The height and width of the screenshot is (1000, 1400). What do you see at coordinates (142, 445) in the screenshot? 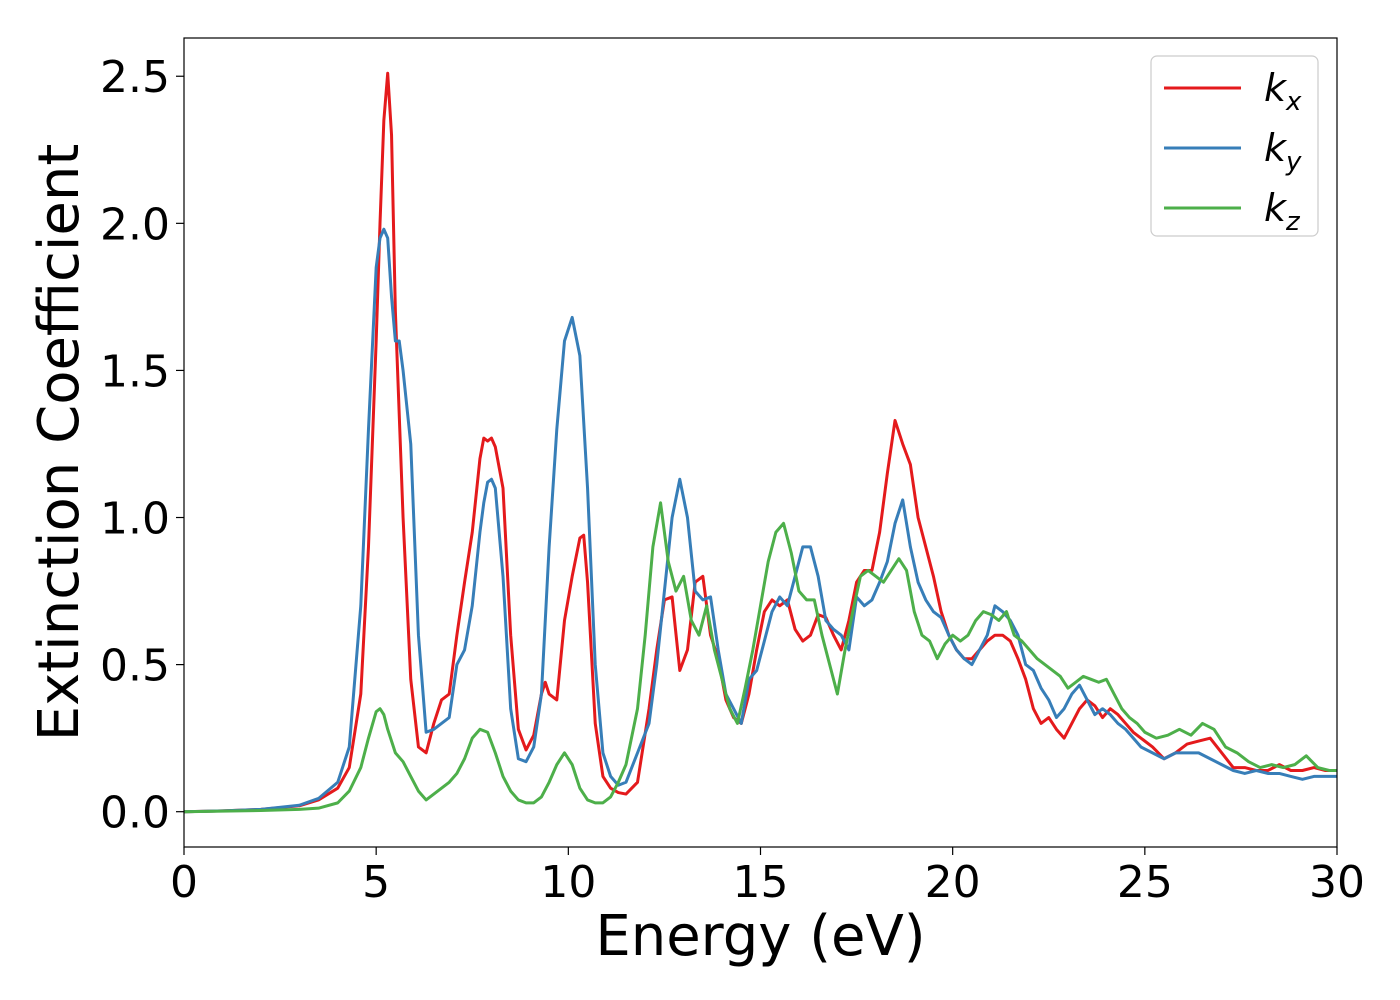
I see `y-axis-ticks: 0.0 0.5 1.0 1.5 2.0 2.5` at bounding box center [142, 445].